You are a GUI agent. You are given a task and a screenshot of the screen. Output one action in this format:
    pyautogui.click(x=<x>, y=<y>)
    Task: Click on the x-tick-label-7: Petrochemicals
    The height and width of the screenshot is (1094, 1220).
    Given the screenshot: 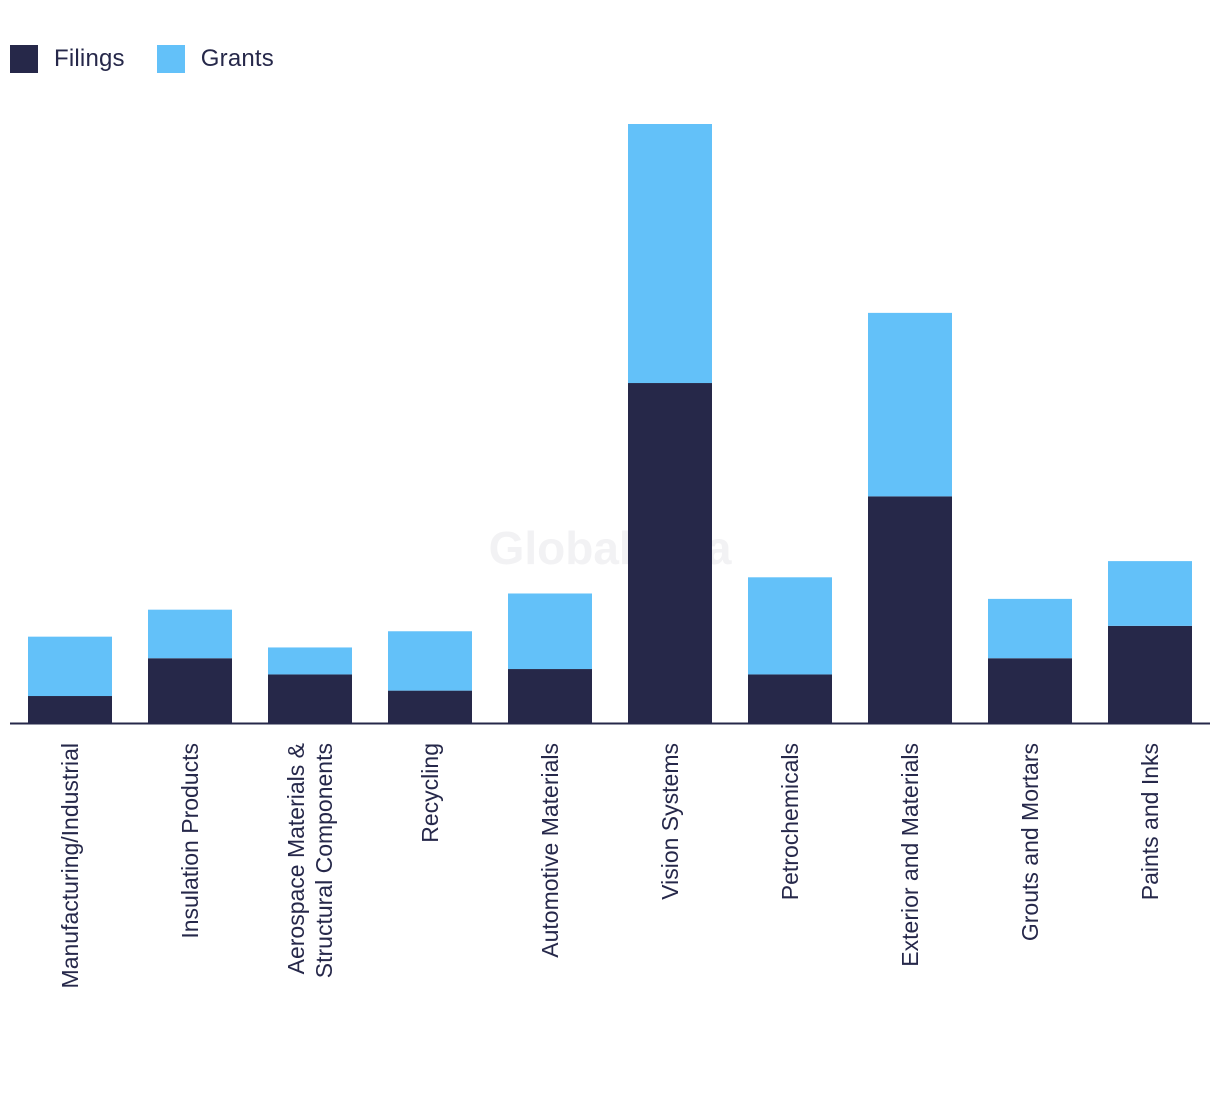 What is the action you would take?
    pyautogui.click(x=790, y=821)
    